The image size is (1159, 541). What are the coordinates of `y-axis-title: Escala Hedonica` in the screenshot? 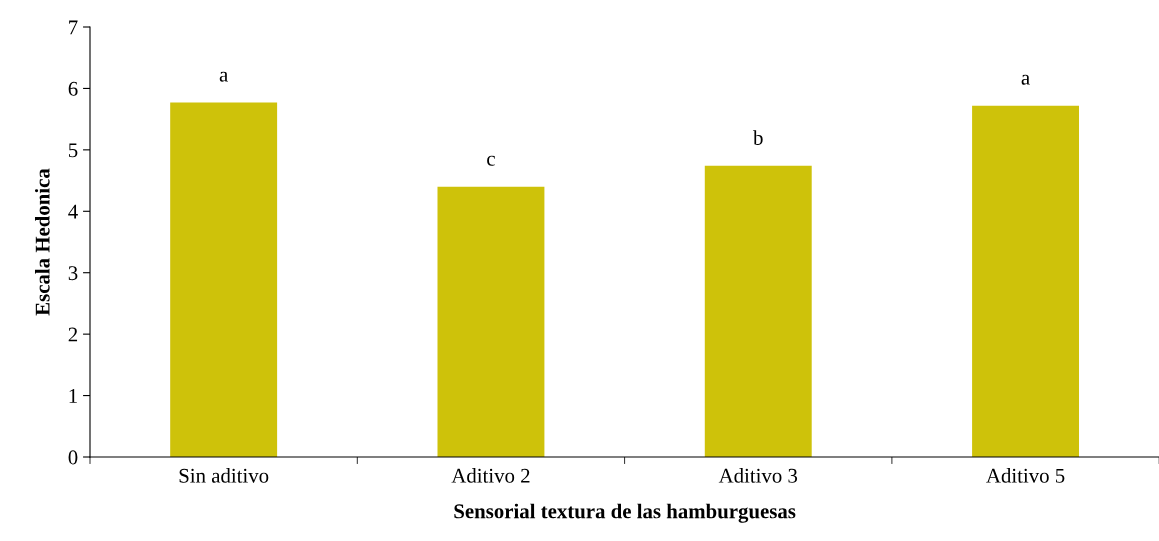 It's located at (42, 242).